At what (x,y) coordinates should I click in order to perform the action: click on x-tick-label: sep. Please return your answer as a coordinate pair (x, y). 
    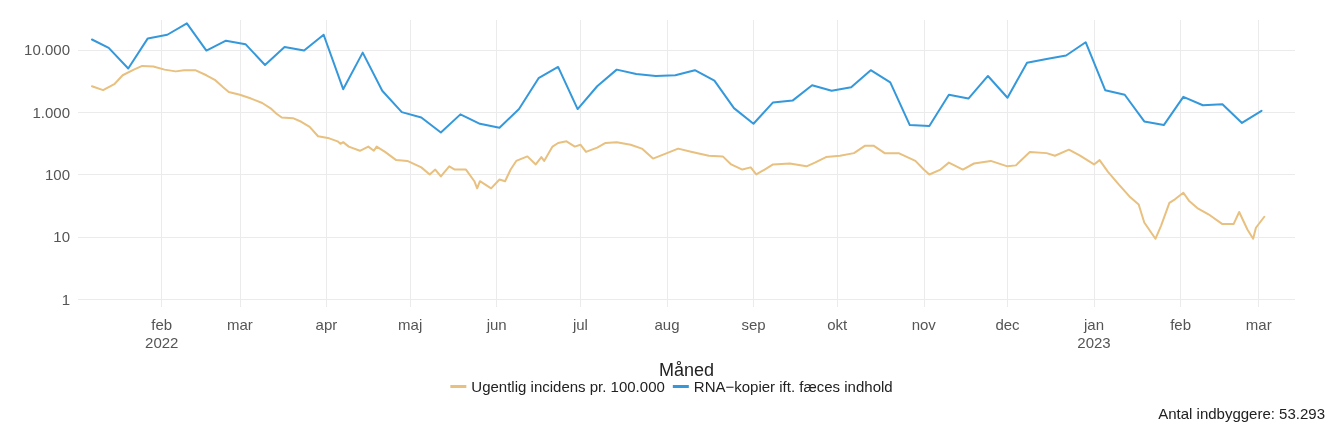
    Looking at the image, I should click on (753, 324).